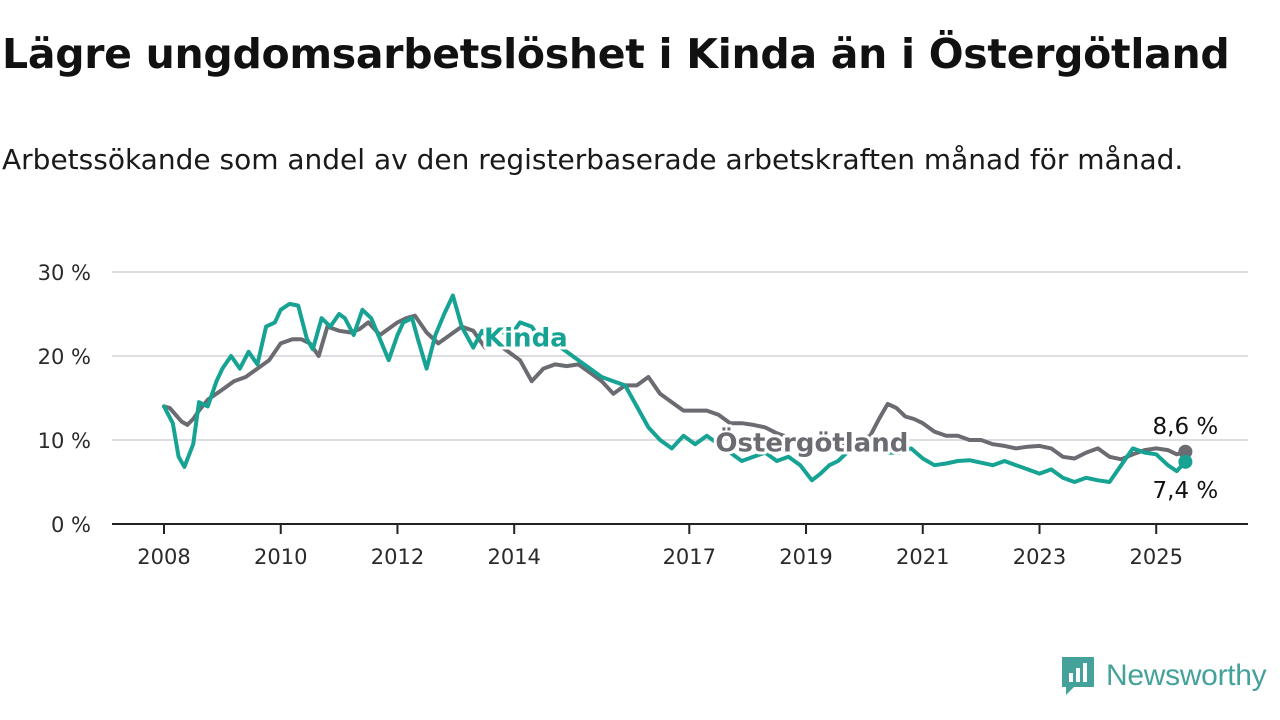 This screenshot has width=1280, height=720. Describe the element at coordinates (64, 441) in the screenshot. I see `y-tick-label: 10 %` at that location.